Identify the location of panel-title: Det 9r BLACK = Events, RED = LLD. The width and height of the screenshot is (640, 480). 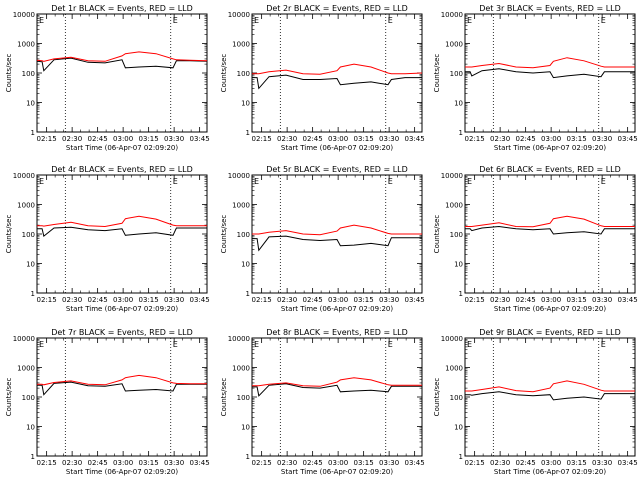
(550, 332).